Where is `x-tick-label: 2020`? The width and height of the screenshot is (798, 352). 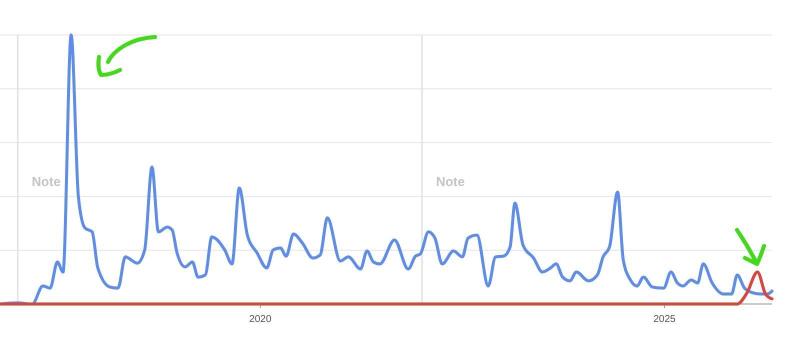
x-tick-label: 2020 is located at coordinates (260, 319).